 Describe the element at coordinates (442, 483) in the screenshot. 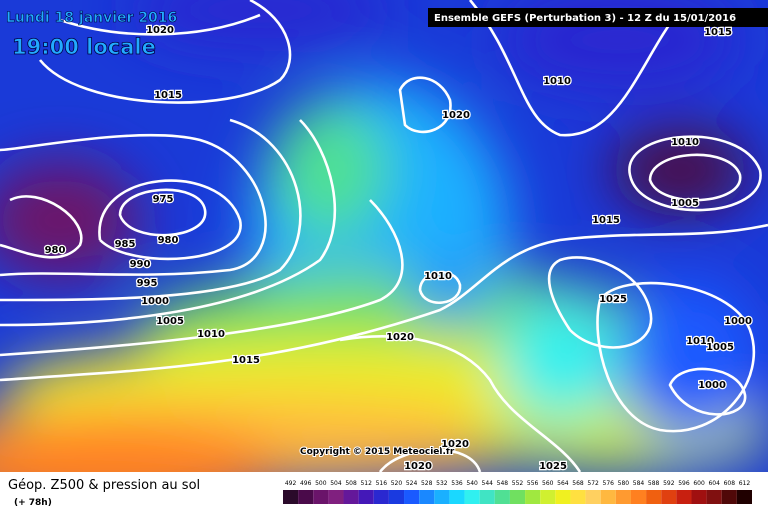

I see `legend-label: 532` at that location.